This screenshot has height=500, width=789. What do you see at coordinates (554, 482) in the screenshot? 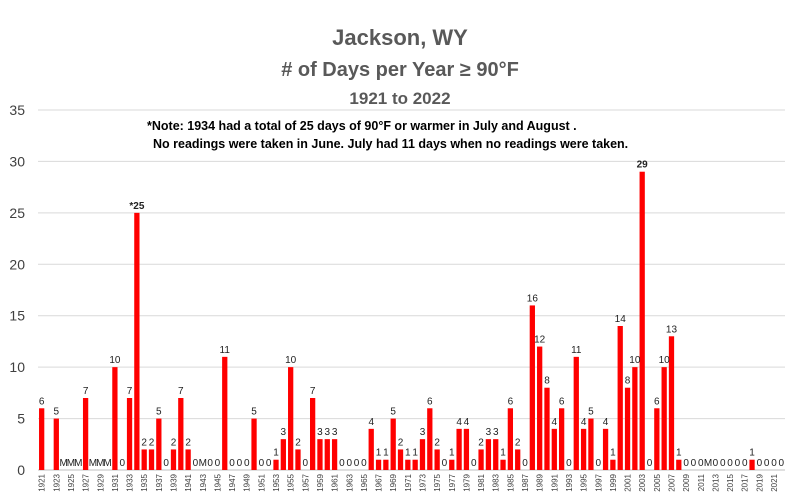
I see `x-tick-label: 1991` at bounding box center [554, 482].